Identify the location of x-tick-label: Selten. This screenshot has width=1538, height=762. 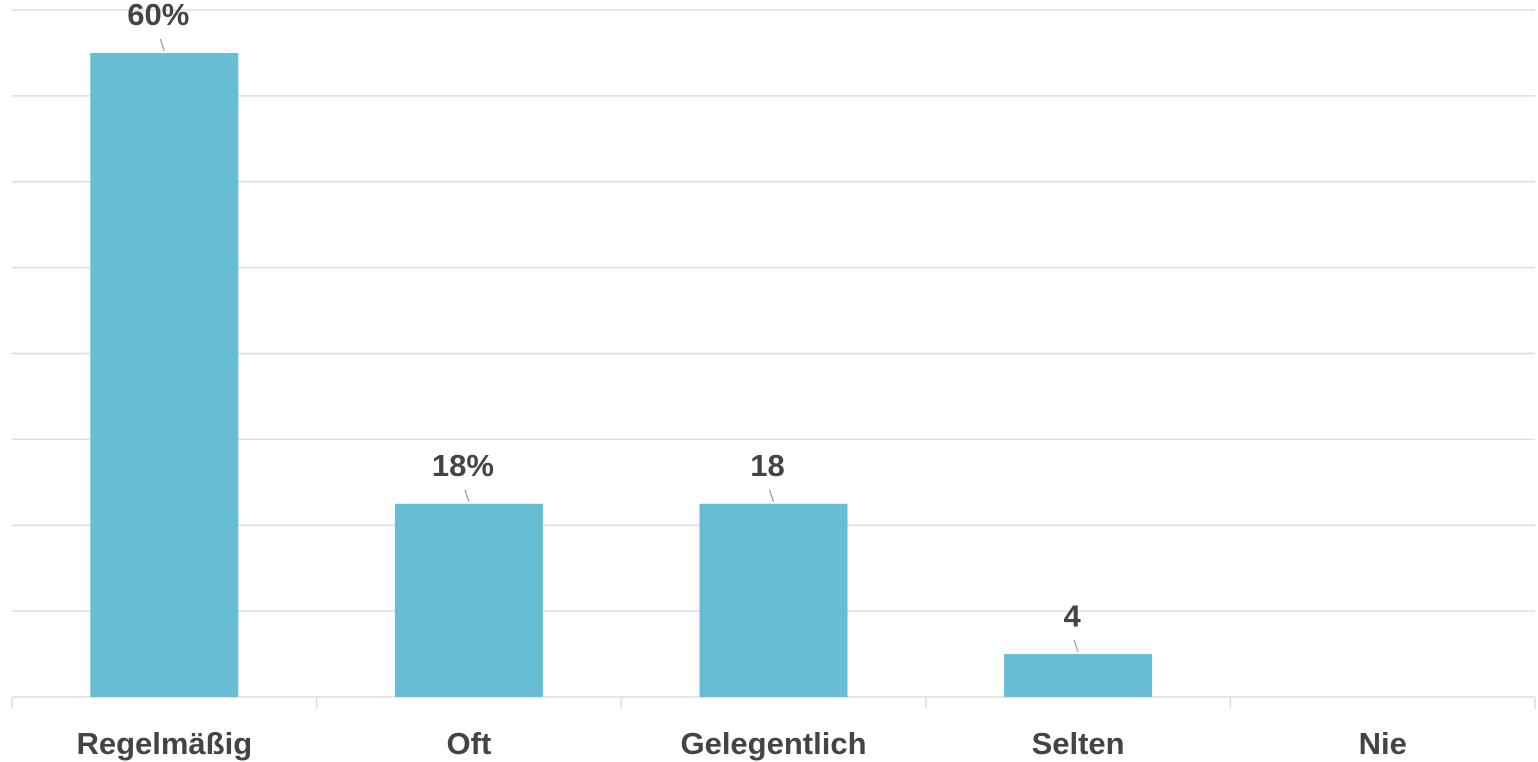
(1078, 743).